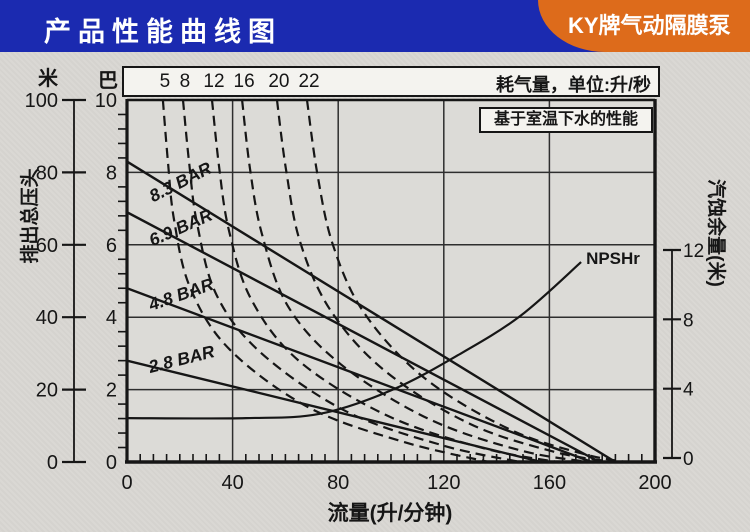 The width and height of the screenshot is (750, 532). Describe the element at coordinates (111, 463) in the screenshot. I see `bar-tick-label: 0` at that location.